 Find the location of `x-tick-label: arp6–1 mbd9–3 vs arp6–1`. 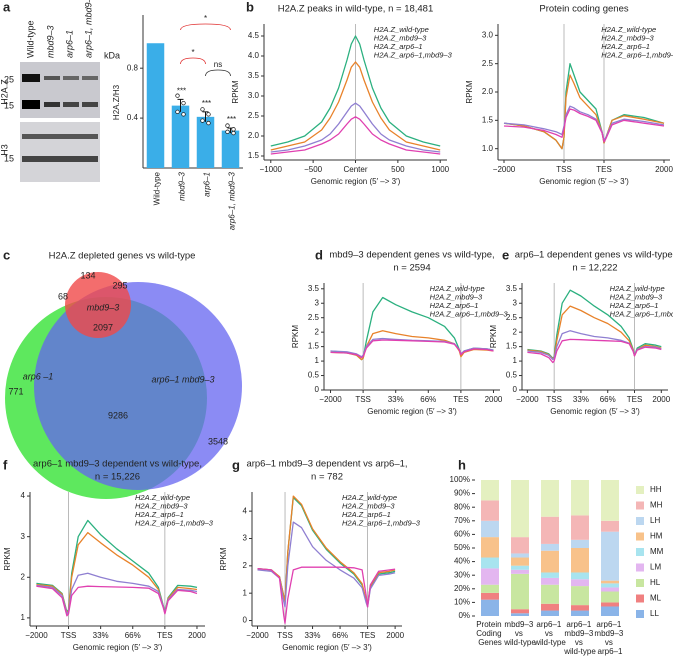

x-tick-label: arp6–1 mbd9–3 vs arp6–1 is located at coordinates (609, 638).